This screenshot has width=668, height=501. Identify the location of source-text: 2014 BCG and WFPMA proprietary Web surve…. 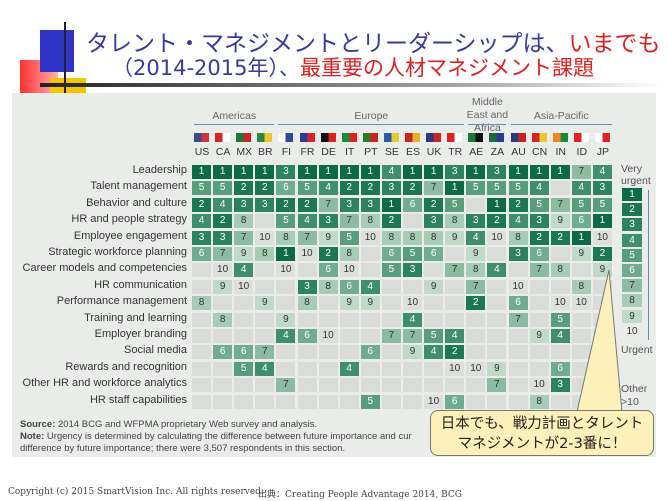
(186, 424).